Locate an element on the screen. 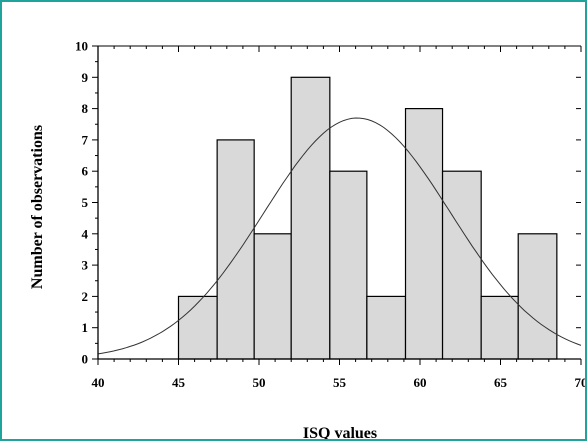 Image resolution: width=587 pixels, height=441 pixels. x-tick-label: 40 is located at coordinates (98, 382).